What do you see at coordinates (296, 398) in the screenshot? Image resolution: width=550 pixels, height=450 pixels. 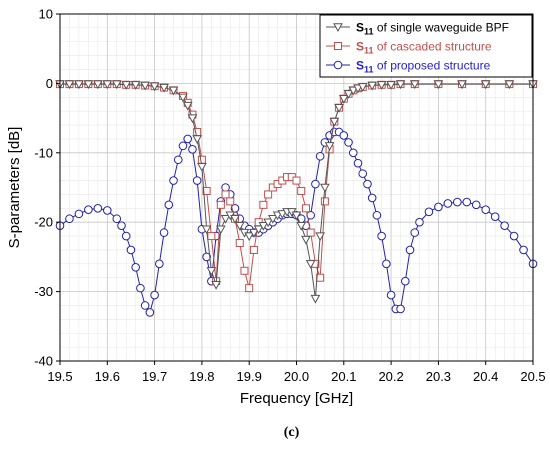 I see `x-axis-title: Frequency [GHz]` at bounding box center [296, 398].